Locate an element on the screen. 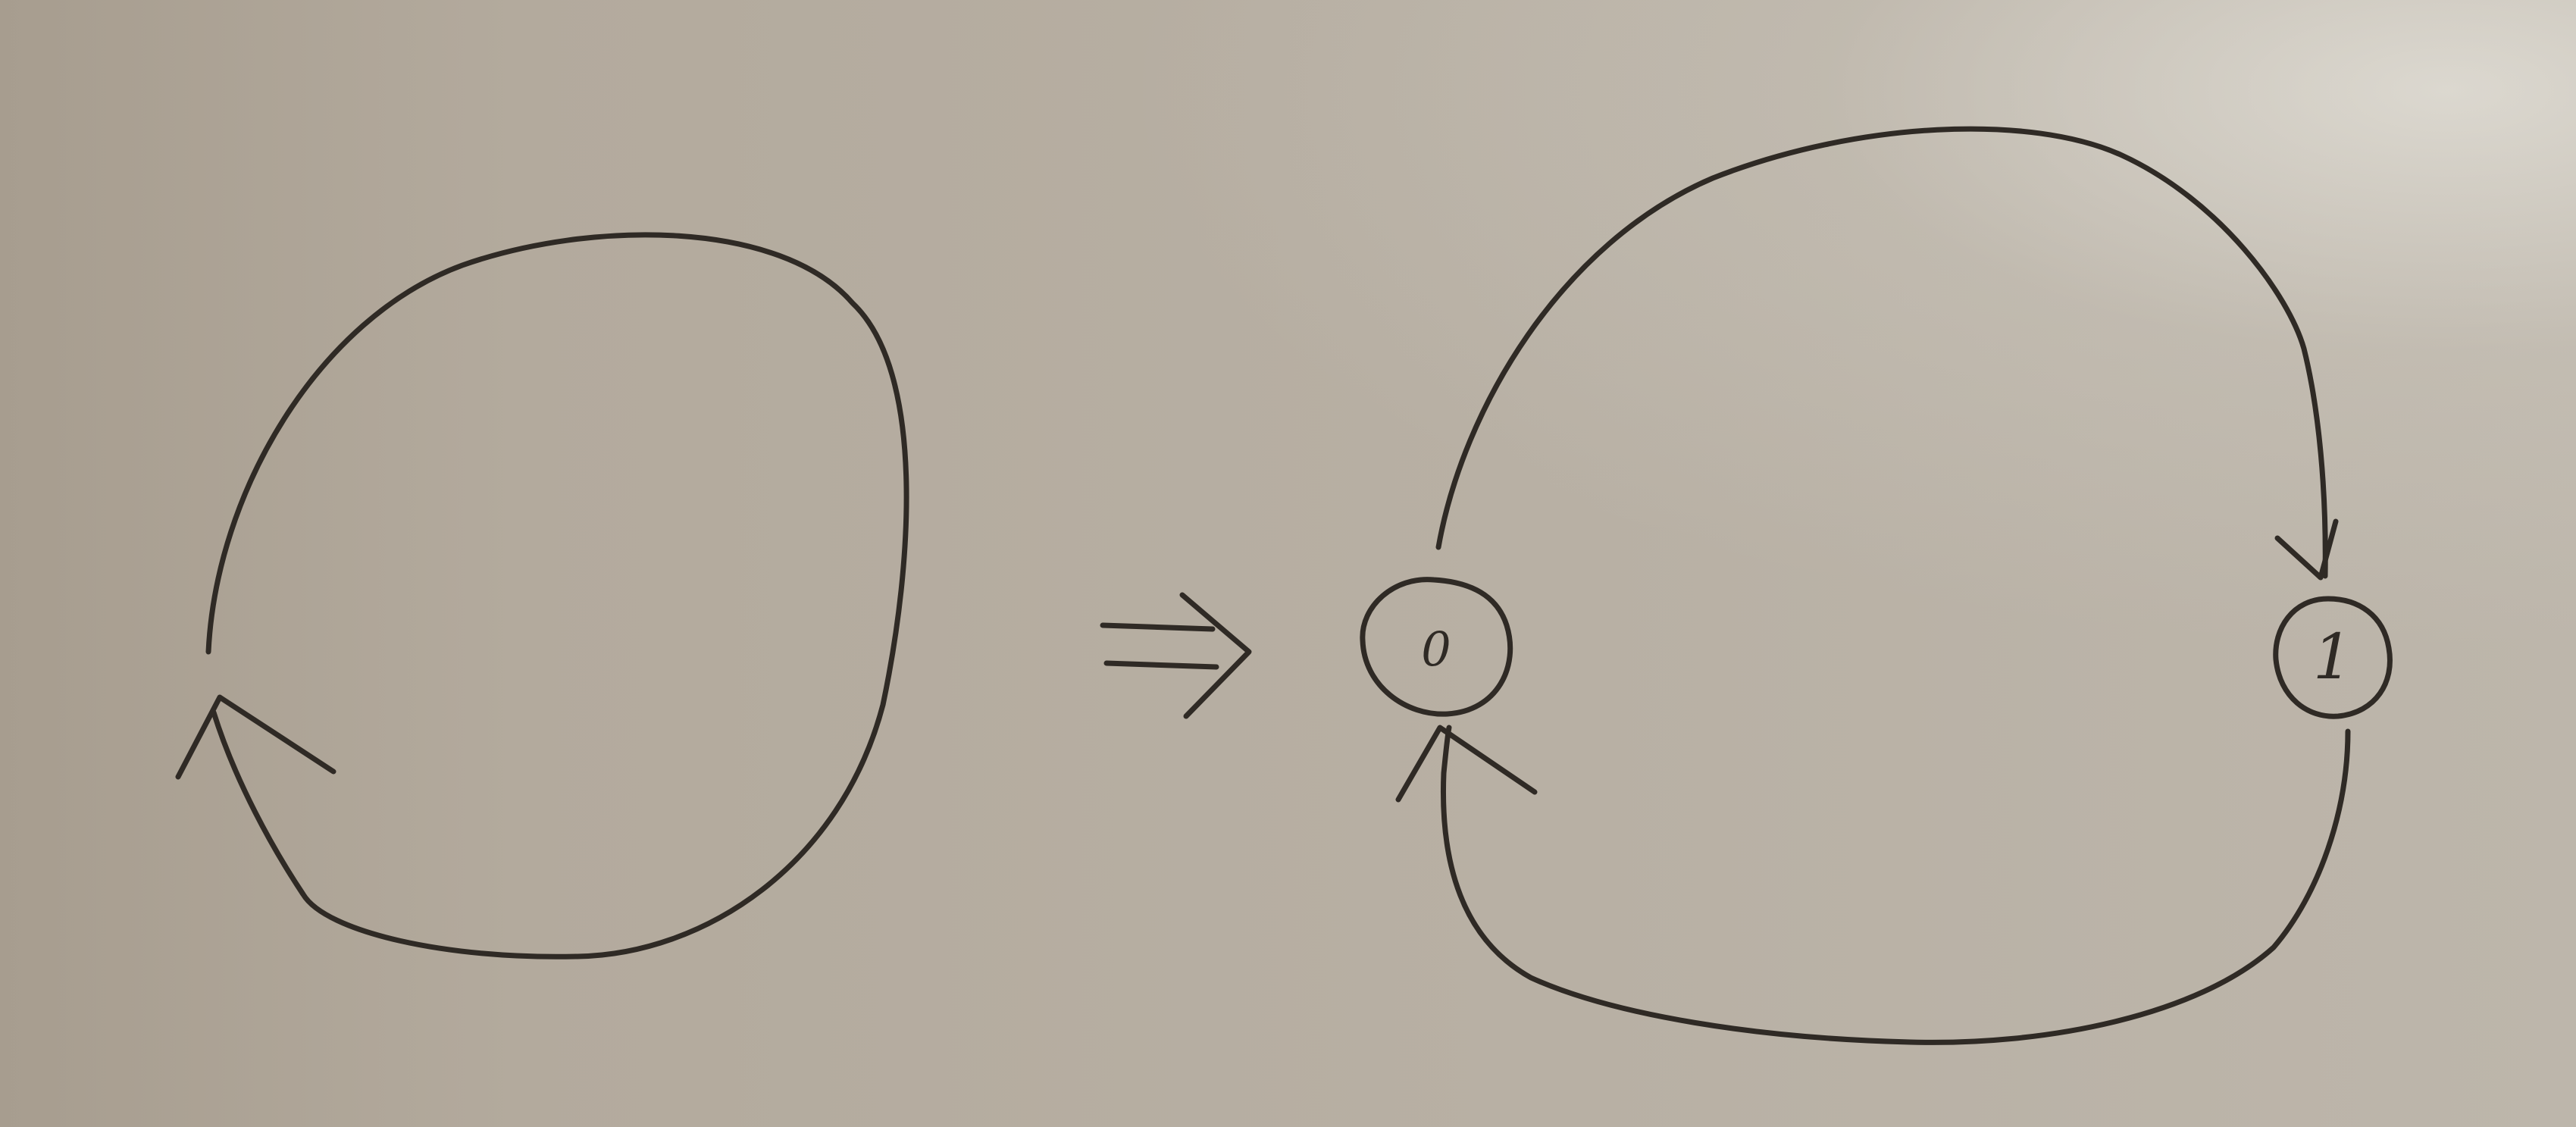 This screenshot has width=2576, height=1127. arrow-bar-bottom is located at coordinates (1161, 665).